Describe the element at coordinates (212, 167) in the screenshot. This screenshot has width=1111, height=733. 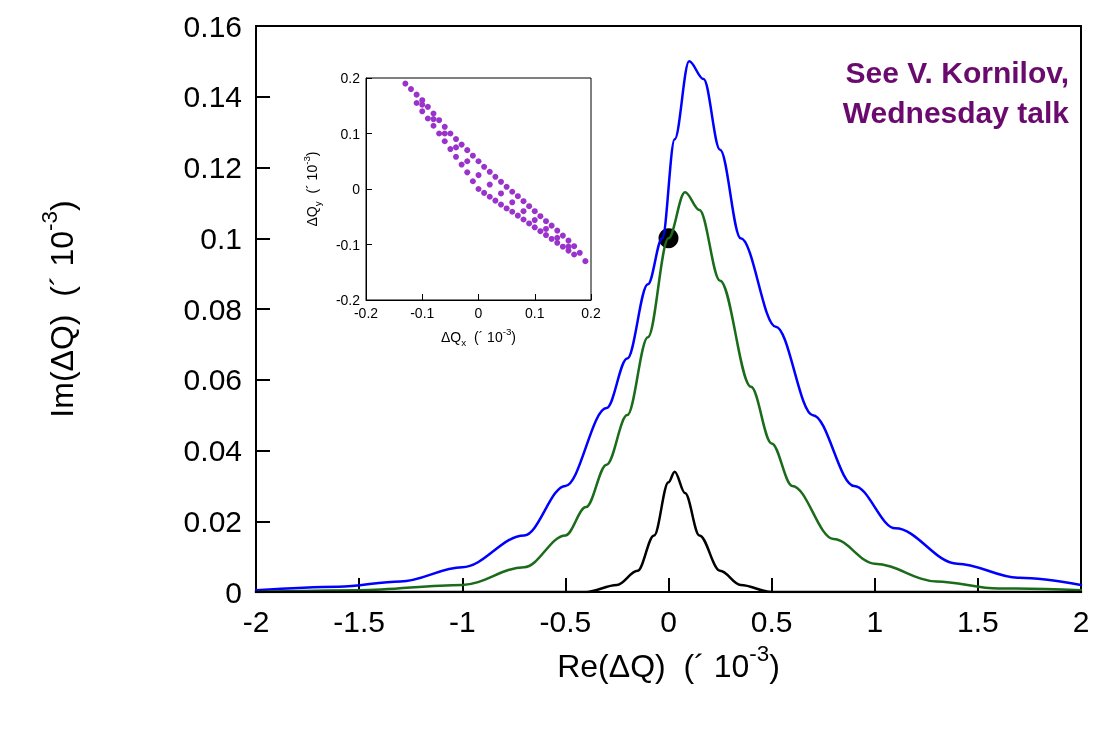
I see `y-tick-label: 0.12` at that location.